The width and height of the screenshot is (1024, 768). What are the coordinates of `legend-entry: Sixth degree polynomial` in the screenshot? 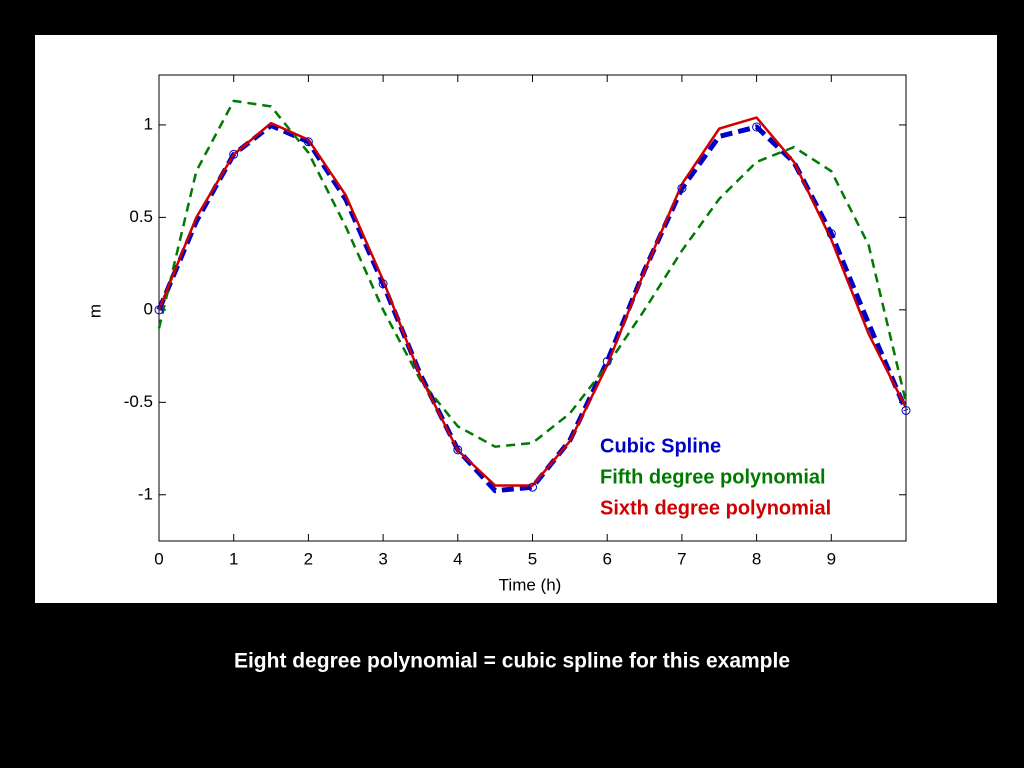 It's located at (715, 508).